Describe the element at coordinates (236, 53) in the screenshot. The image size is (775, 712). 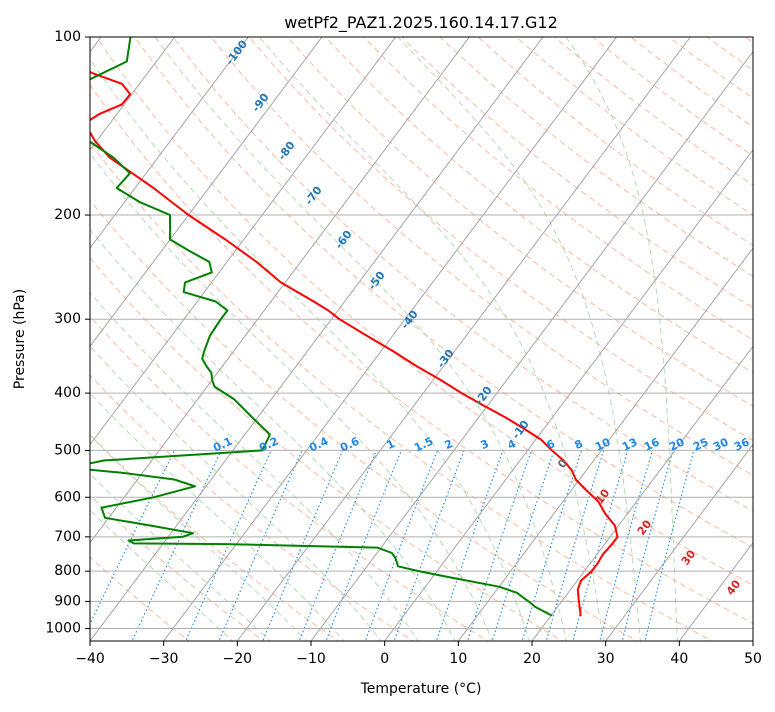
I see `isotherm-label: -100` at that location.